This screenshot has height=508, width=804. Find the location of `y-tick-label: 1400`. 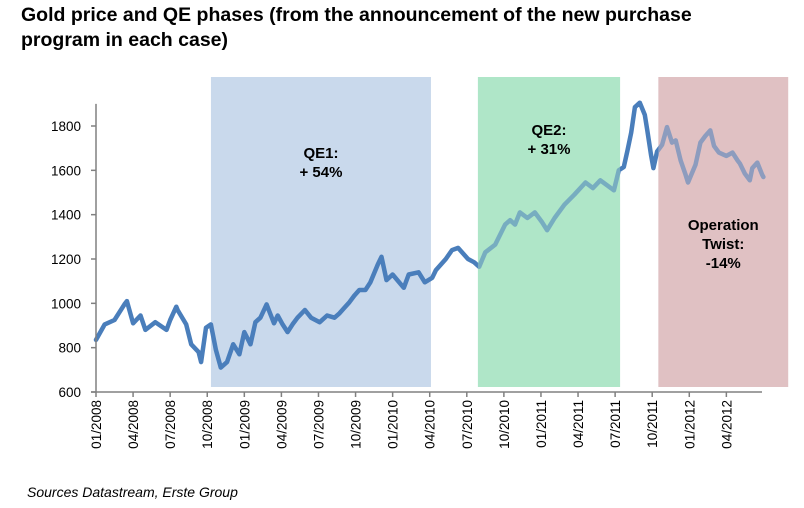

y-tick-label: 1400 is located at coordinates (66, 215).